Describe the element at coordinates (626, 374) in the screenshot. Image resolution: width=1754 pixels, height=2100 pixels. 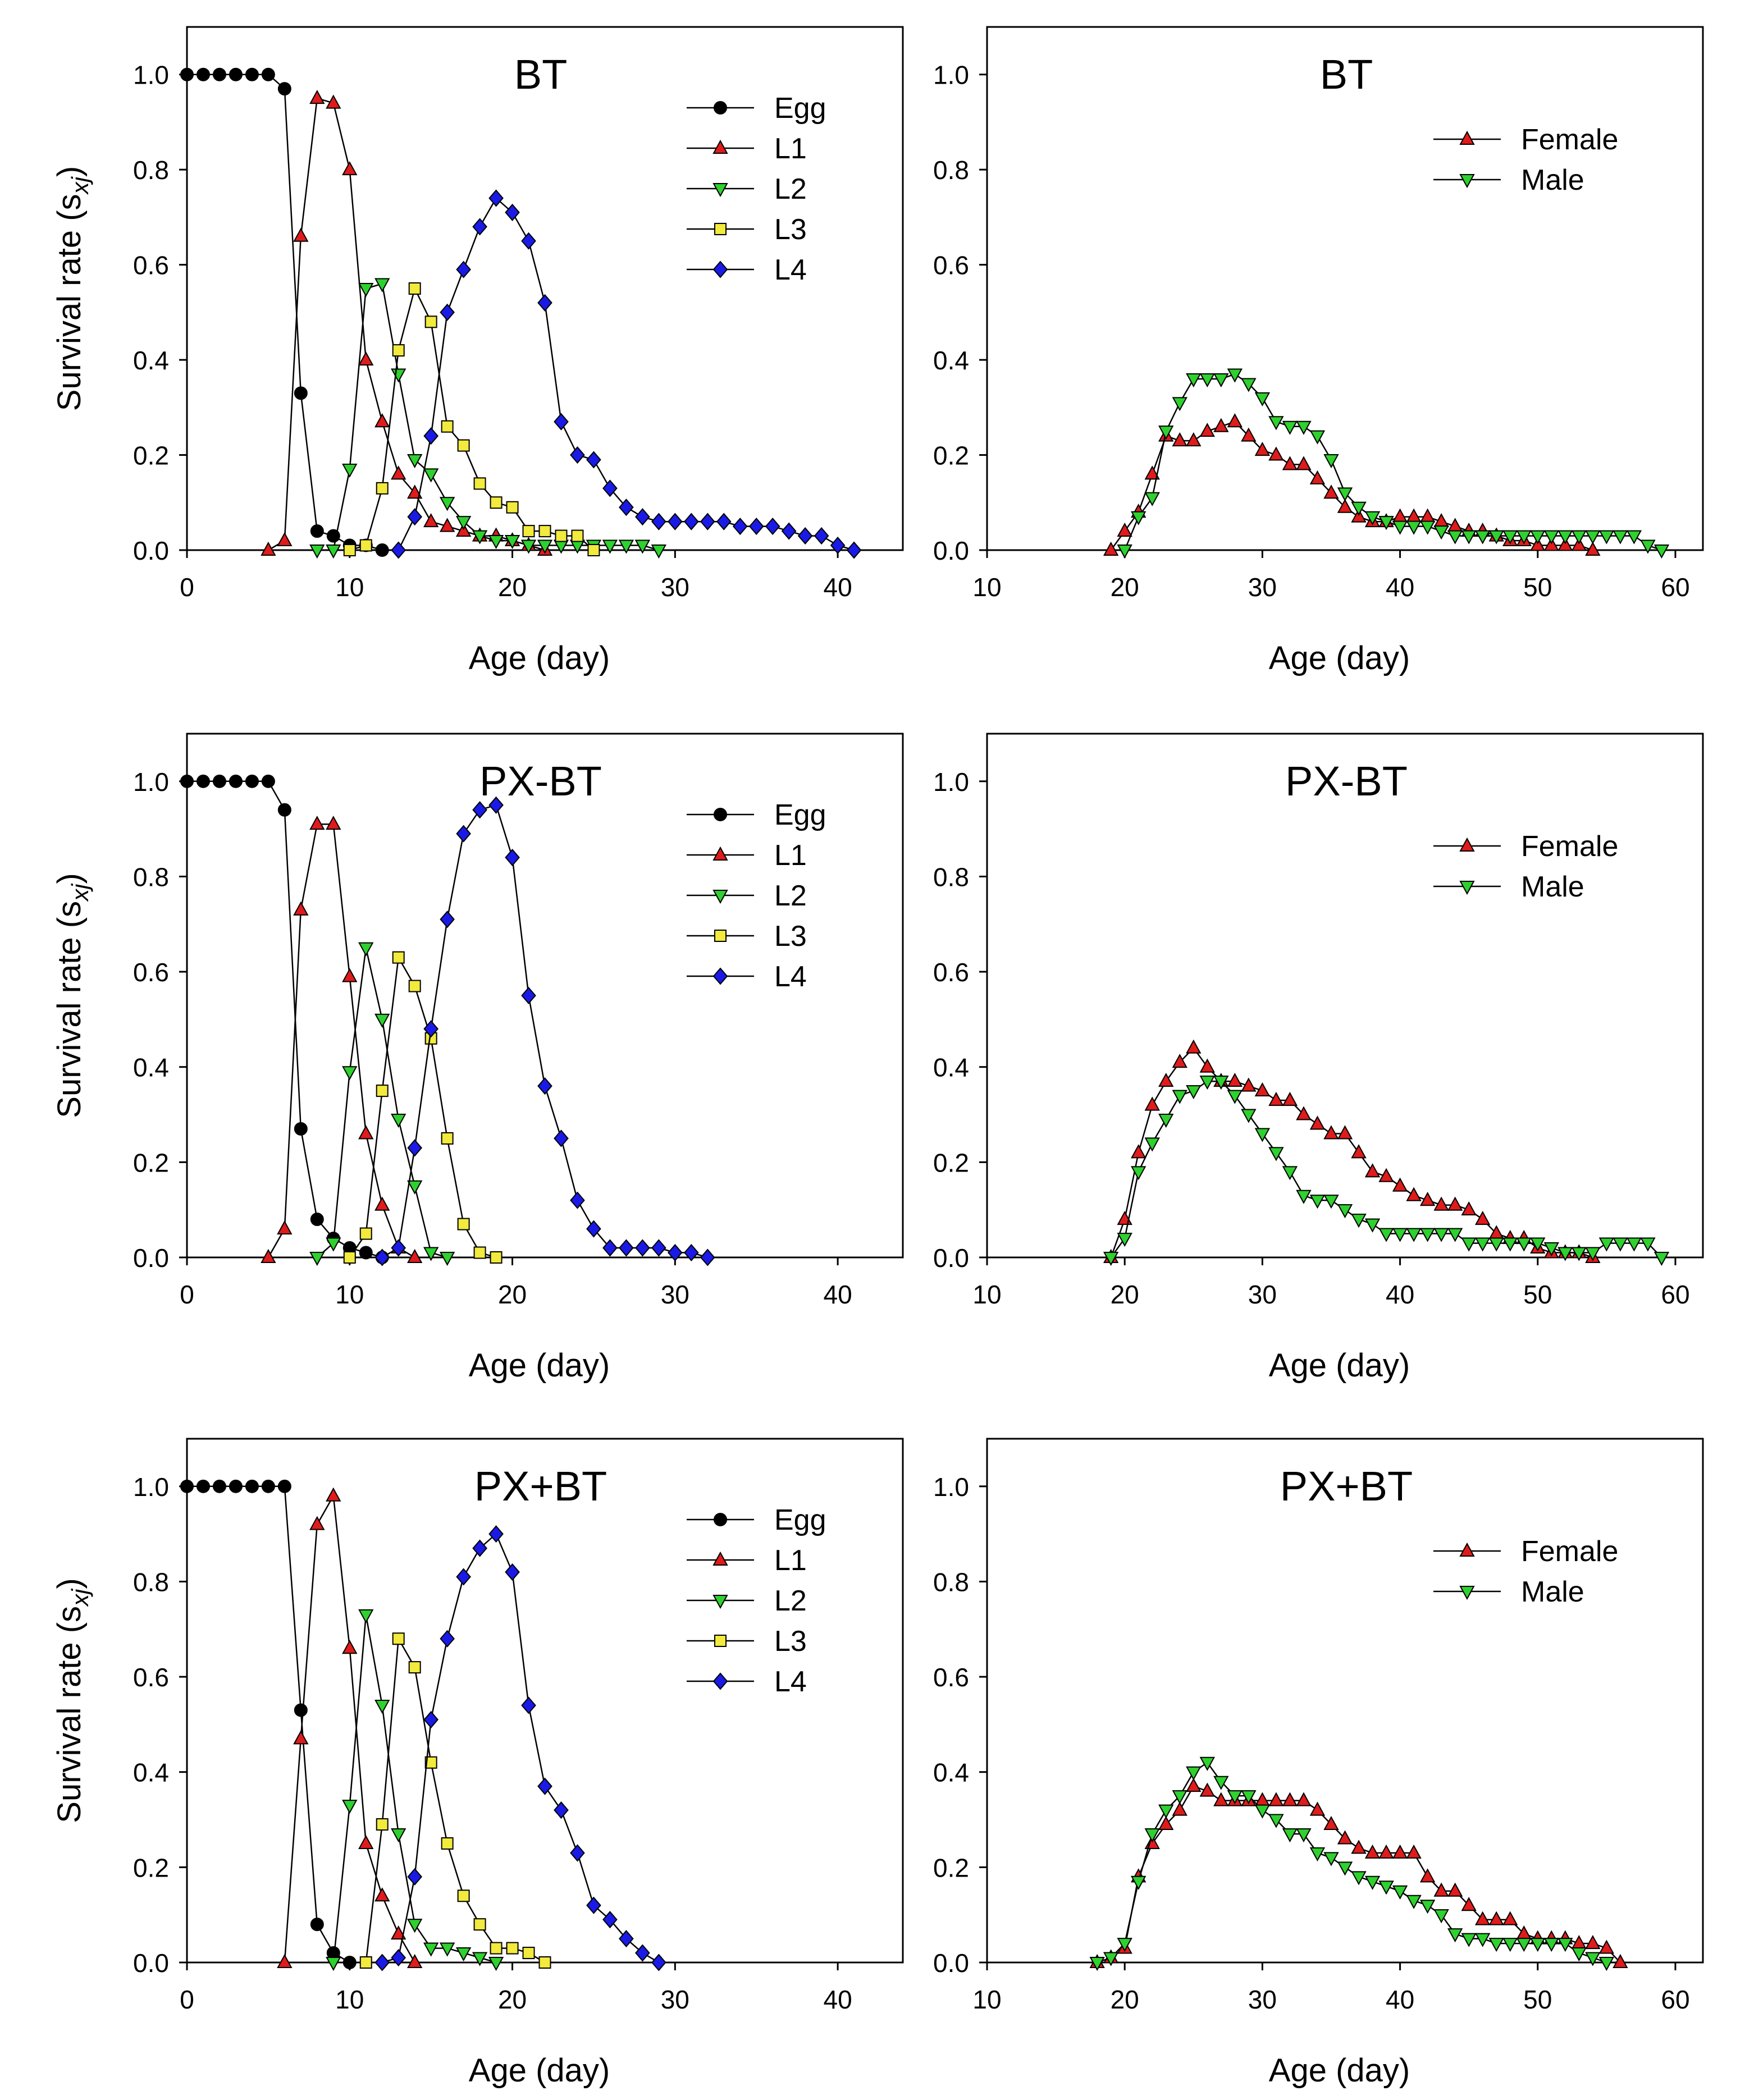
I see `series-l4` at that location.